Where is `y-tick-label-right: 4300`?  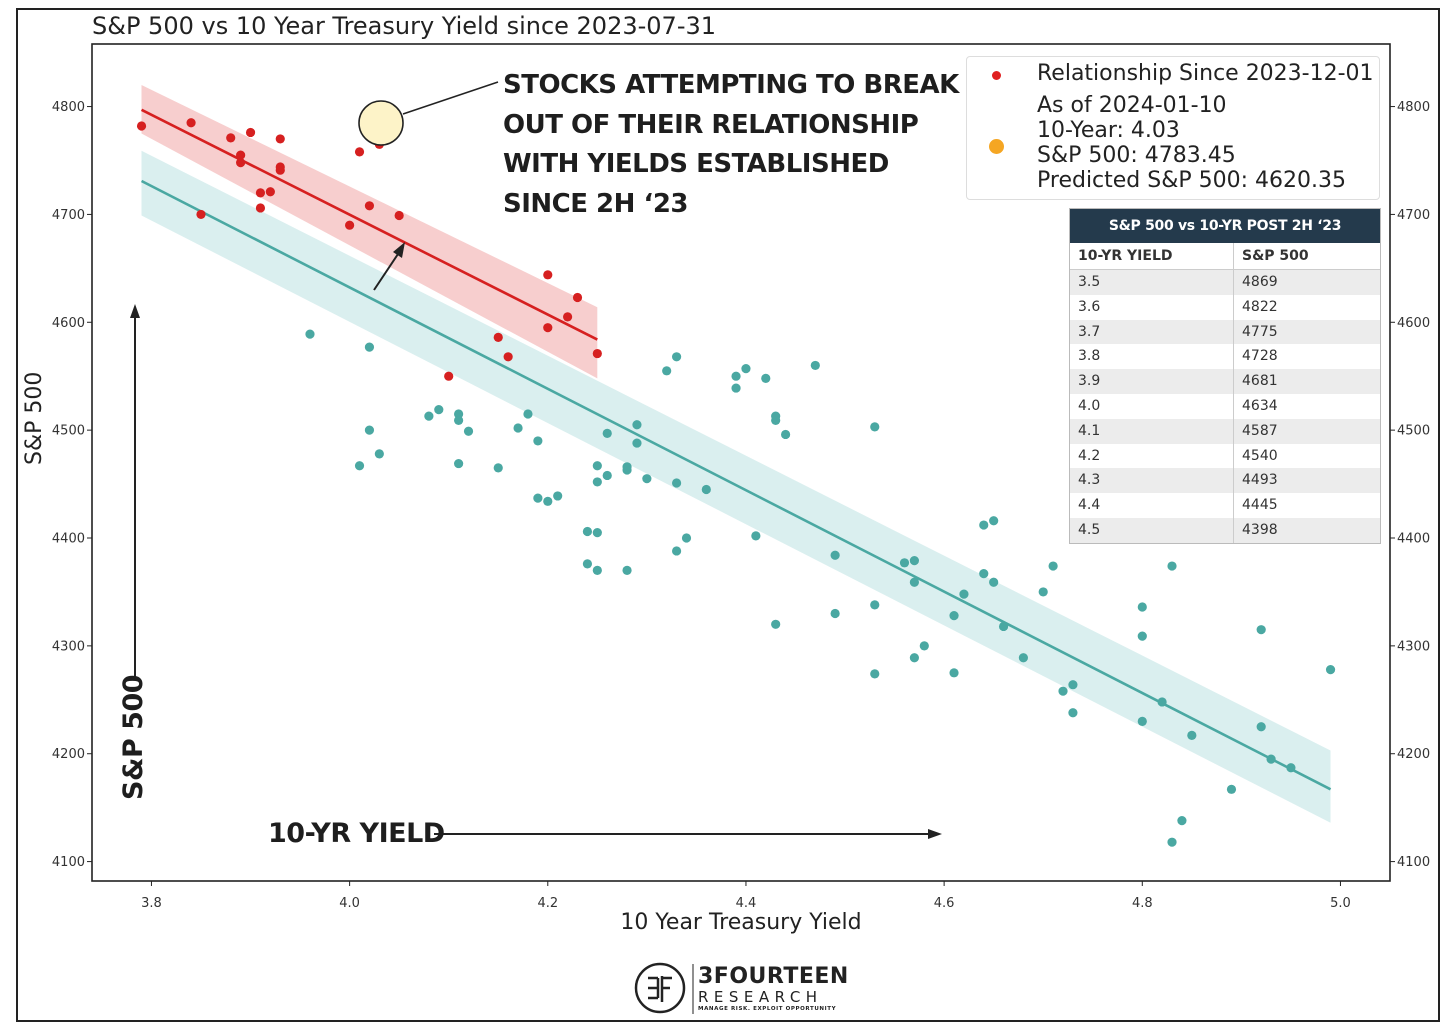 y-tick-label-right: 4300 is located at coordinates (1413, 646).